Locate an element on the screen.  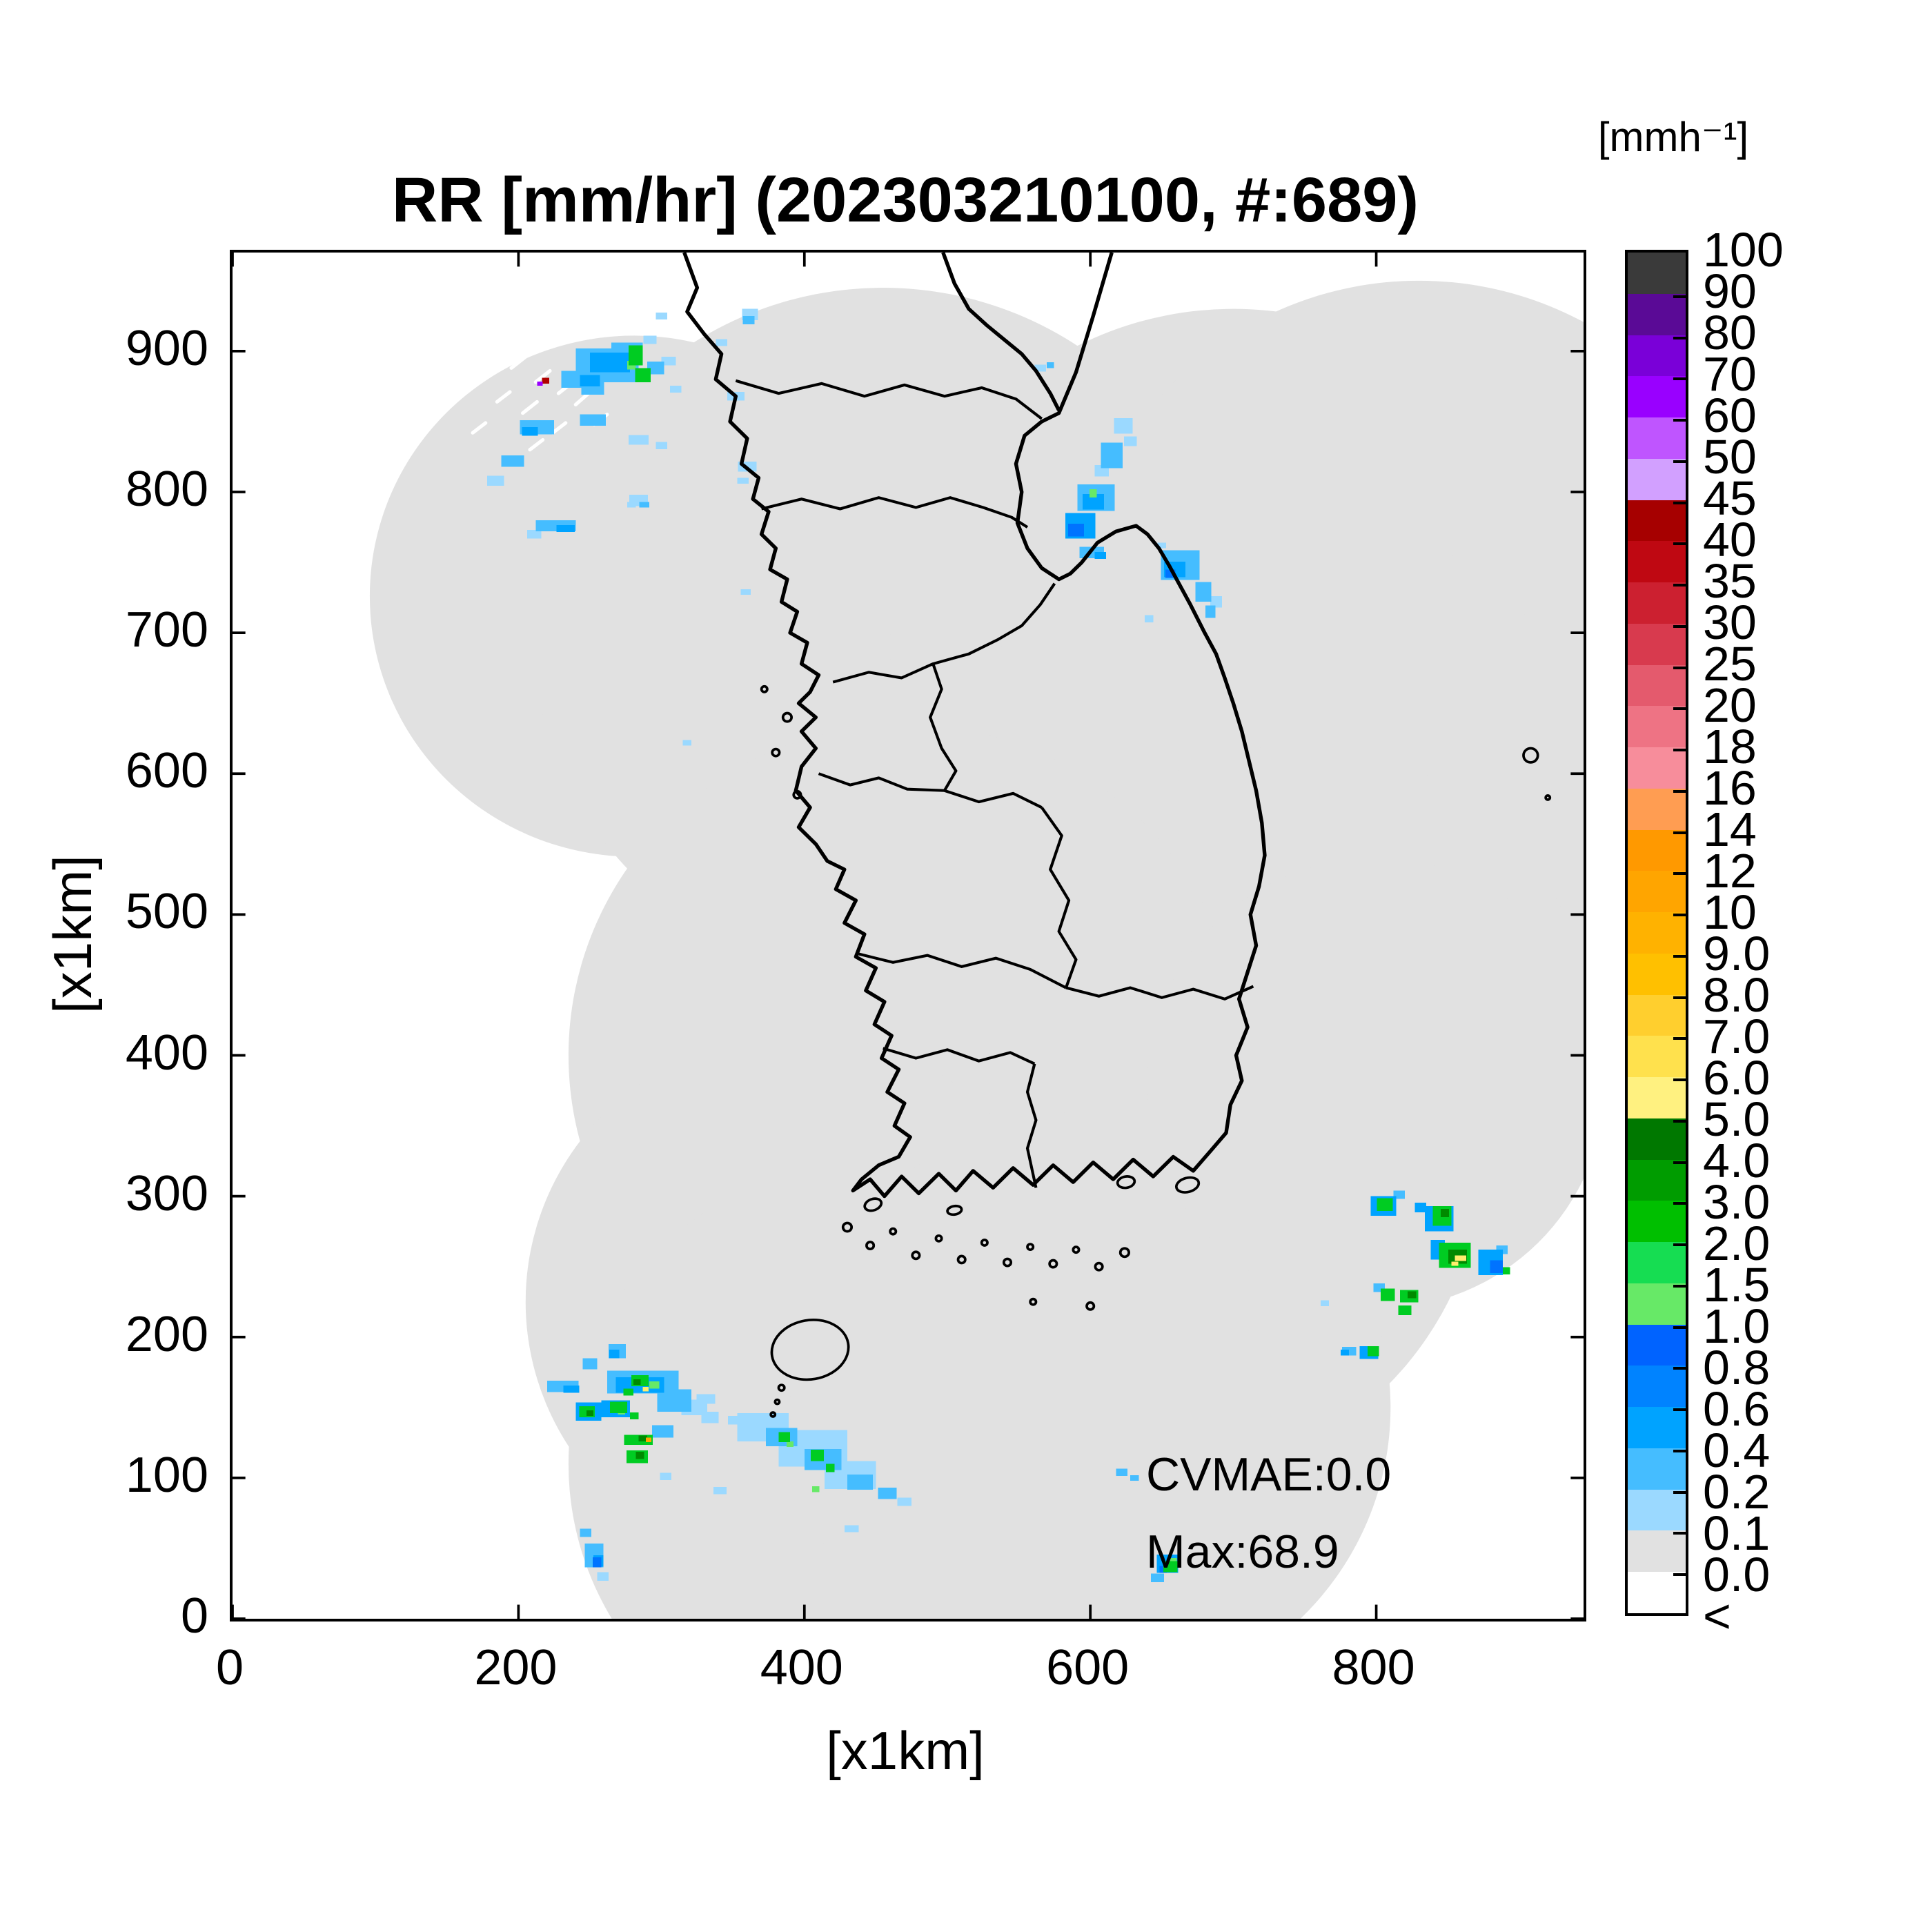
y-tick-label: 800 is located at coordinates (166, 489).